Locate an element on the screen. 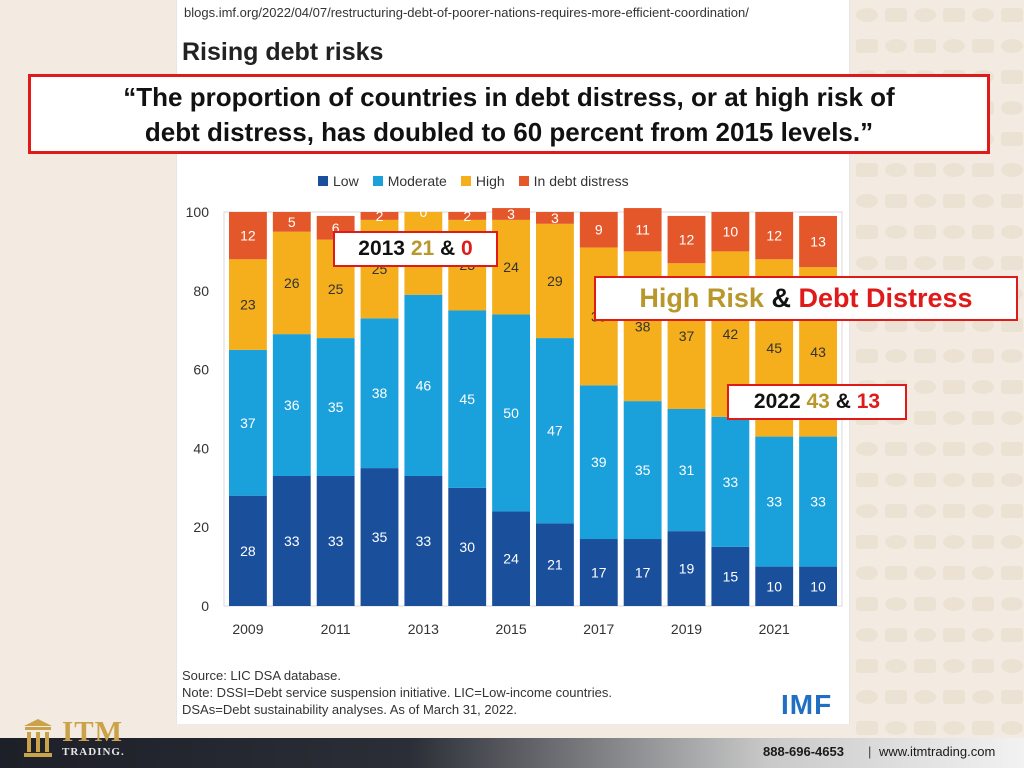 This screenshot has height=768, width=1024. y-tick-label: 20 is located at coordinates (201, 527).